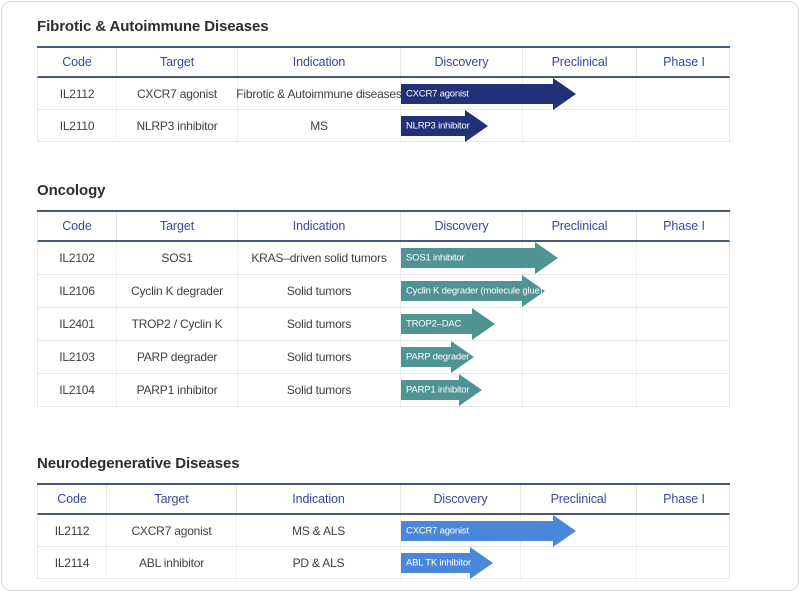 The height and width of the screenshot is (593, 800). What do you see at coordinates (77, 357) in the screenshot?
I see `cell-code: IL2103` at bounding box center [77, 357].